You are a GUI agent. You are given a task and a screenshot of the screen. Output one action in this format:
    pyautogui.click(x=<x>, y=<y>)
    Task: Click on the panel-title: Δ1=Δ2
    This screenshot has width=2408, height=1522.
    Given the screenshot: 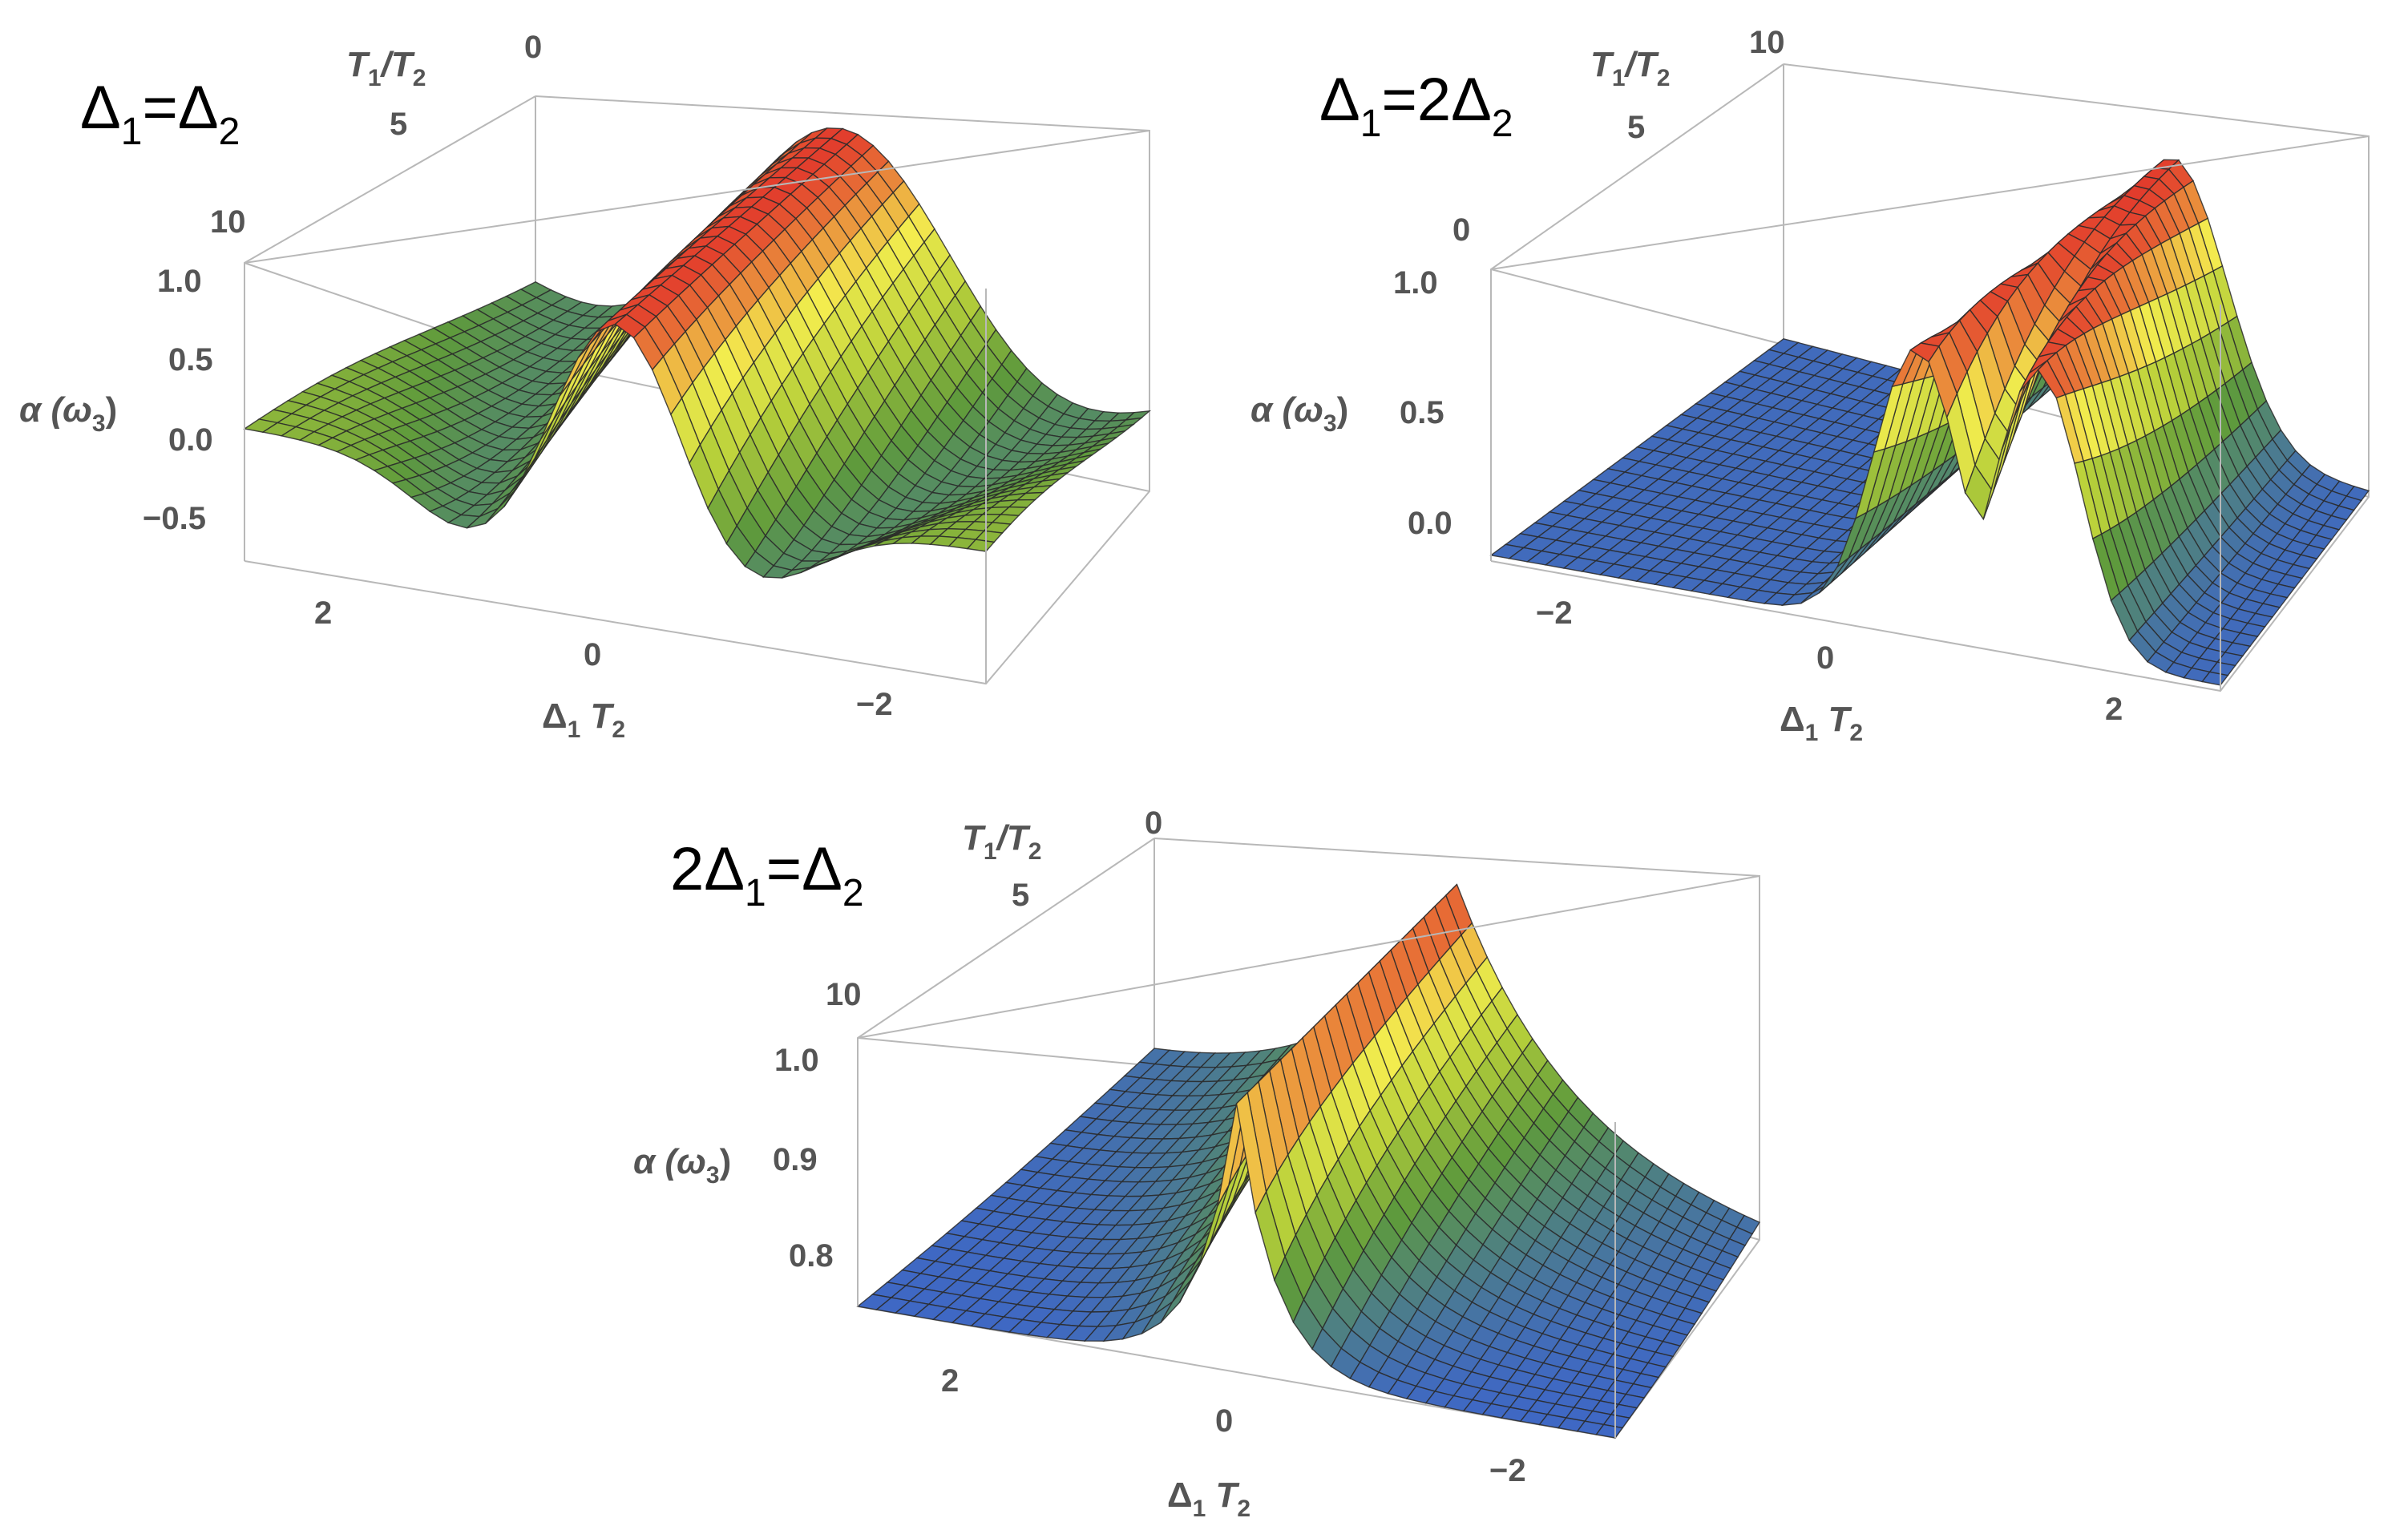 What is the action you would take?
    pyautogui.click(x=160, y=113)
    